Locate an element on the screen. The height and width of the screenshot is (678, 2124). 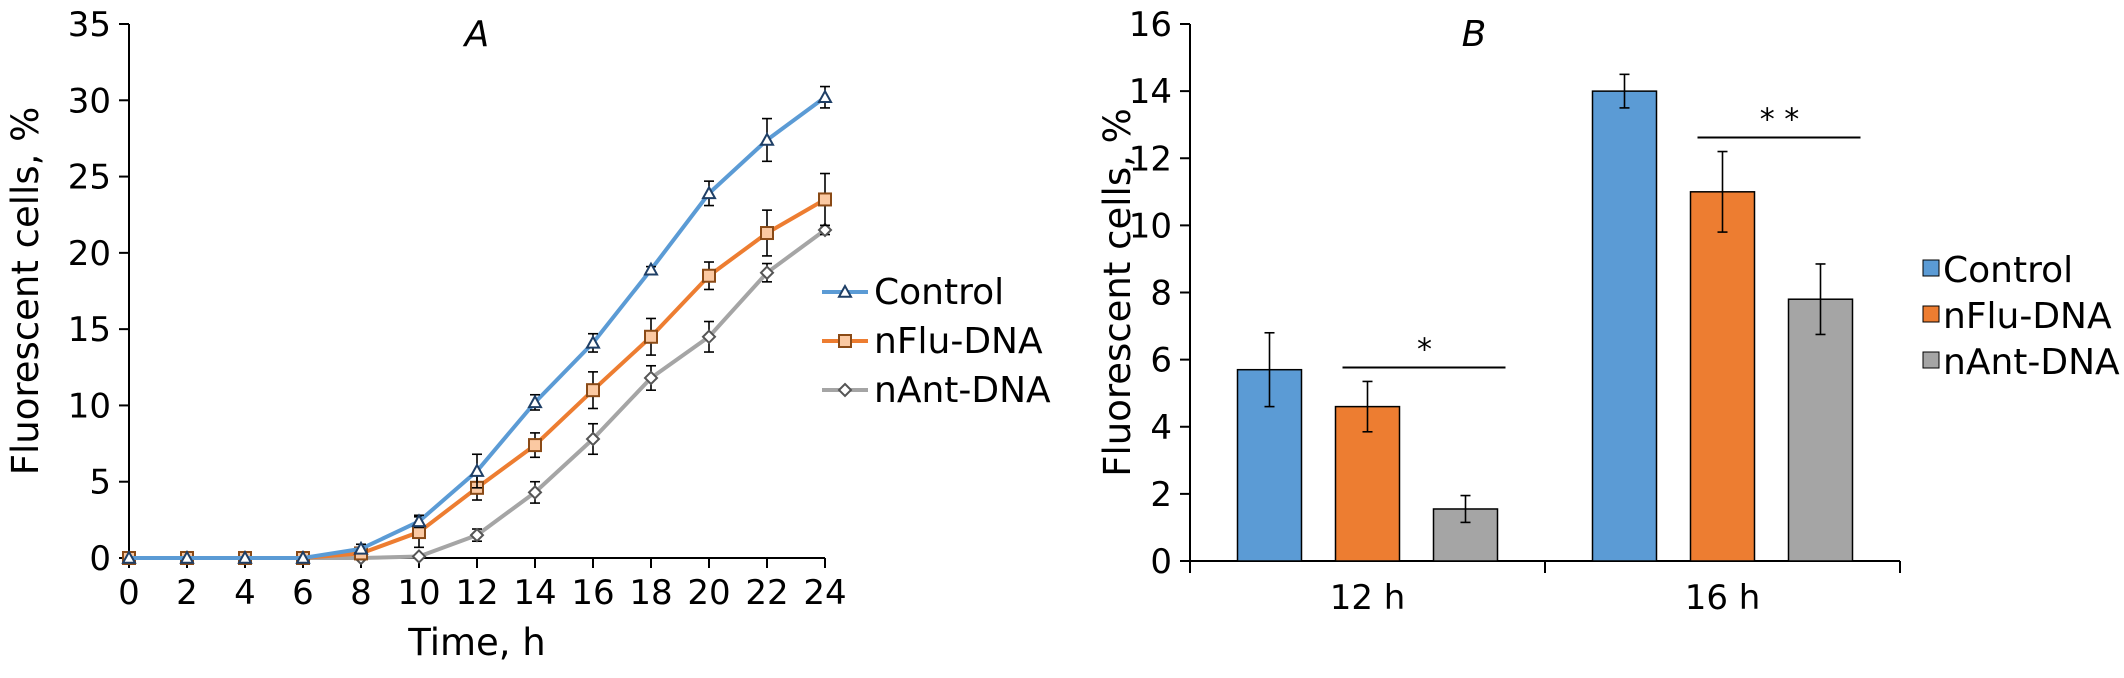
y-tick-label: 15 is located at coordinates (89, 330).